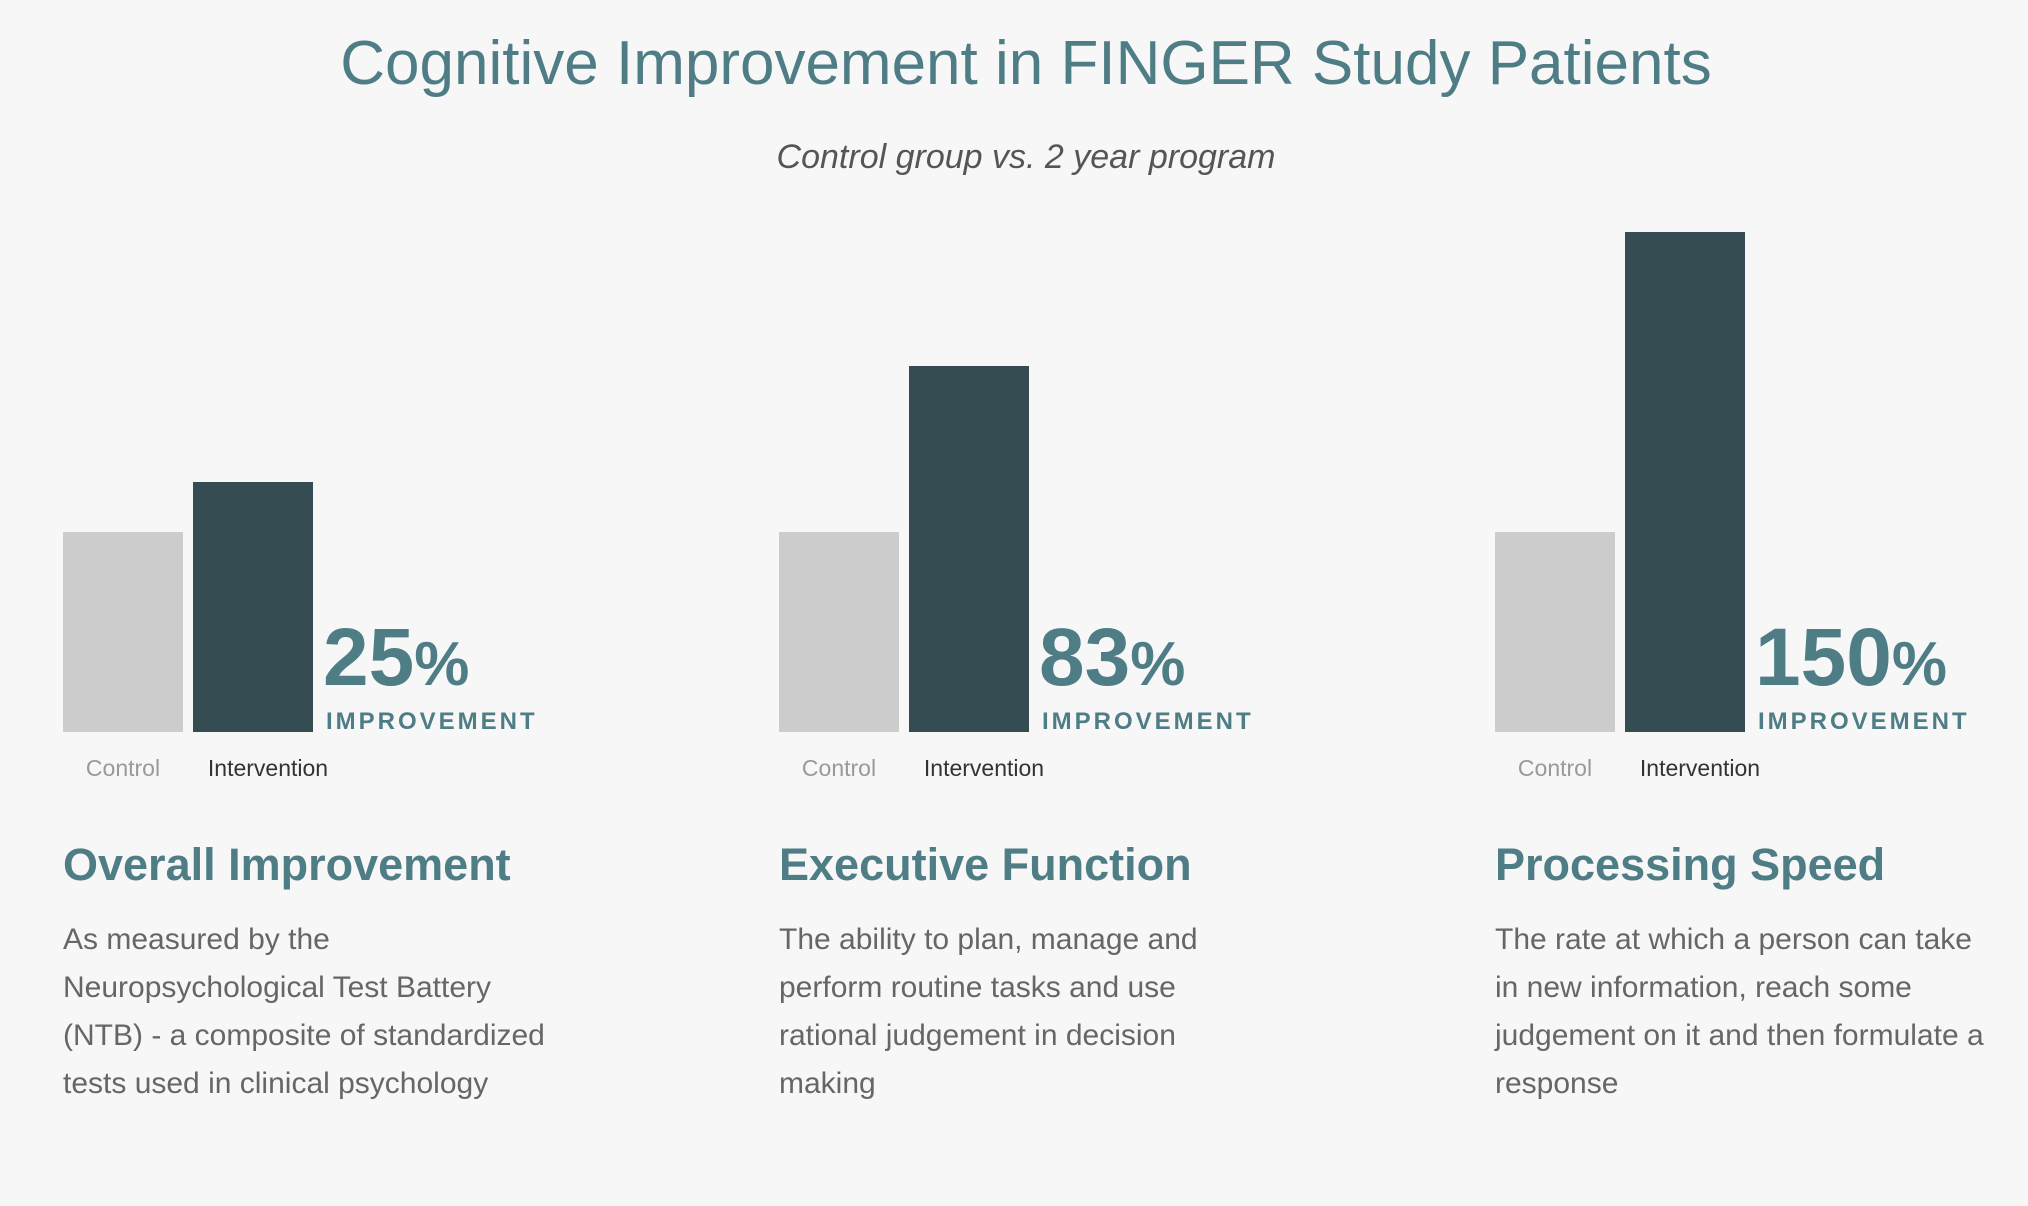 Image resolution: width=2028 pixels, height=1206 pixels. Describe the element at coordinates (985, 864) in the screenshot. I see `chart-title: Executive Function` at that location.